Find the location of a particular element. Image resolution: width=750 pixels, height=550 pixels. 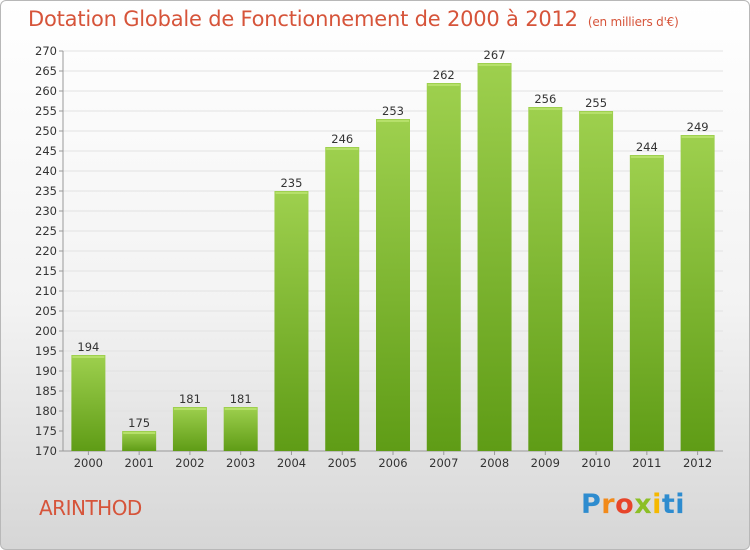

logo-letter: i is located at coordinates (657, 504).